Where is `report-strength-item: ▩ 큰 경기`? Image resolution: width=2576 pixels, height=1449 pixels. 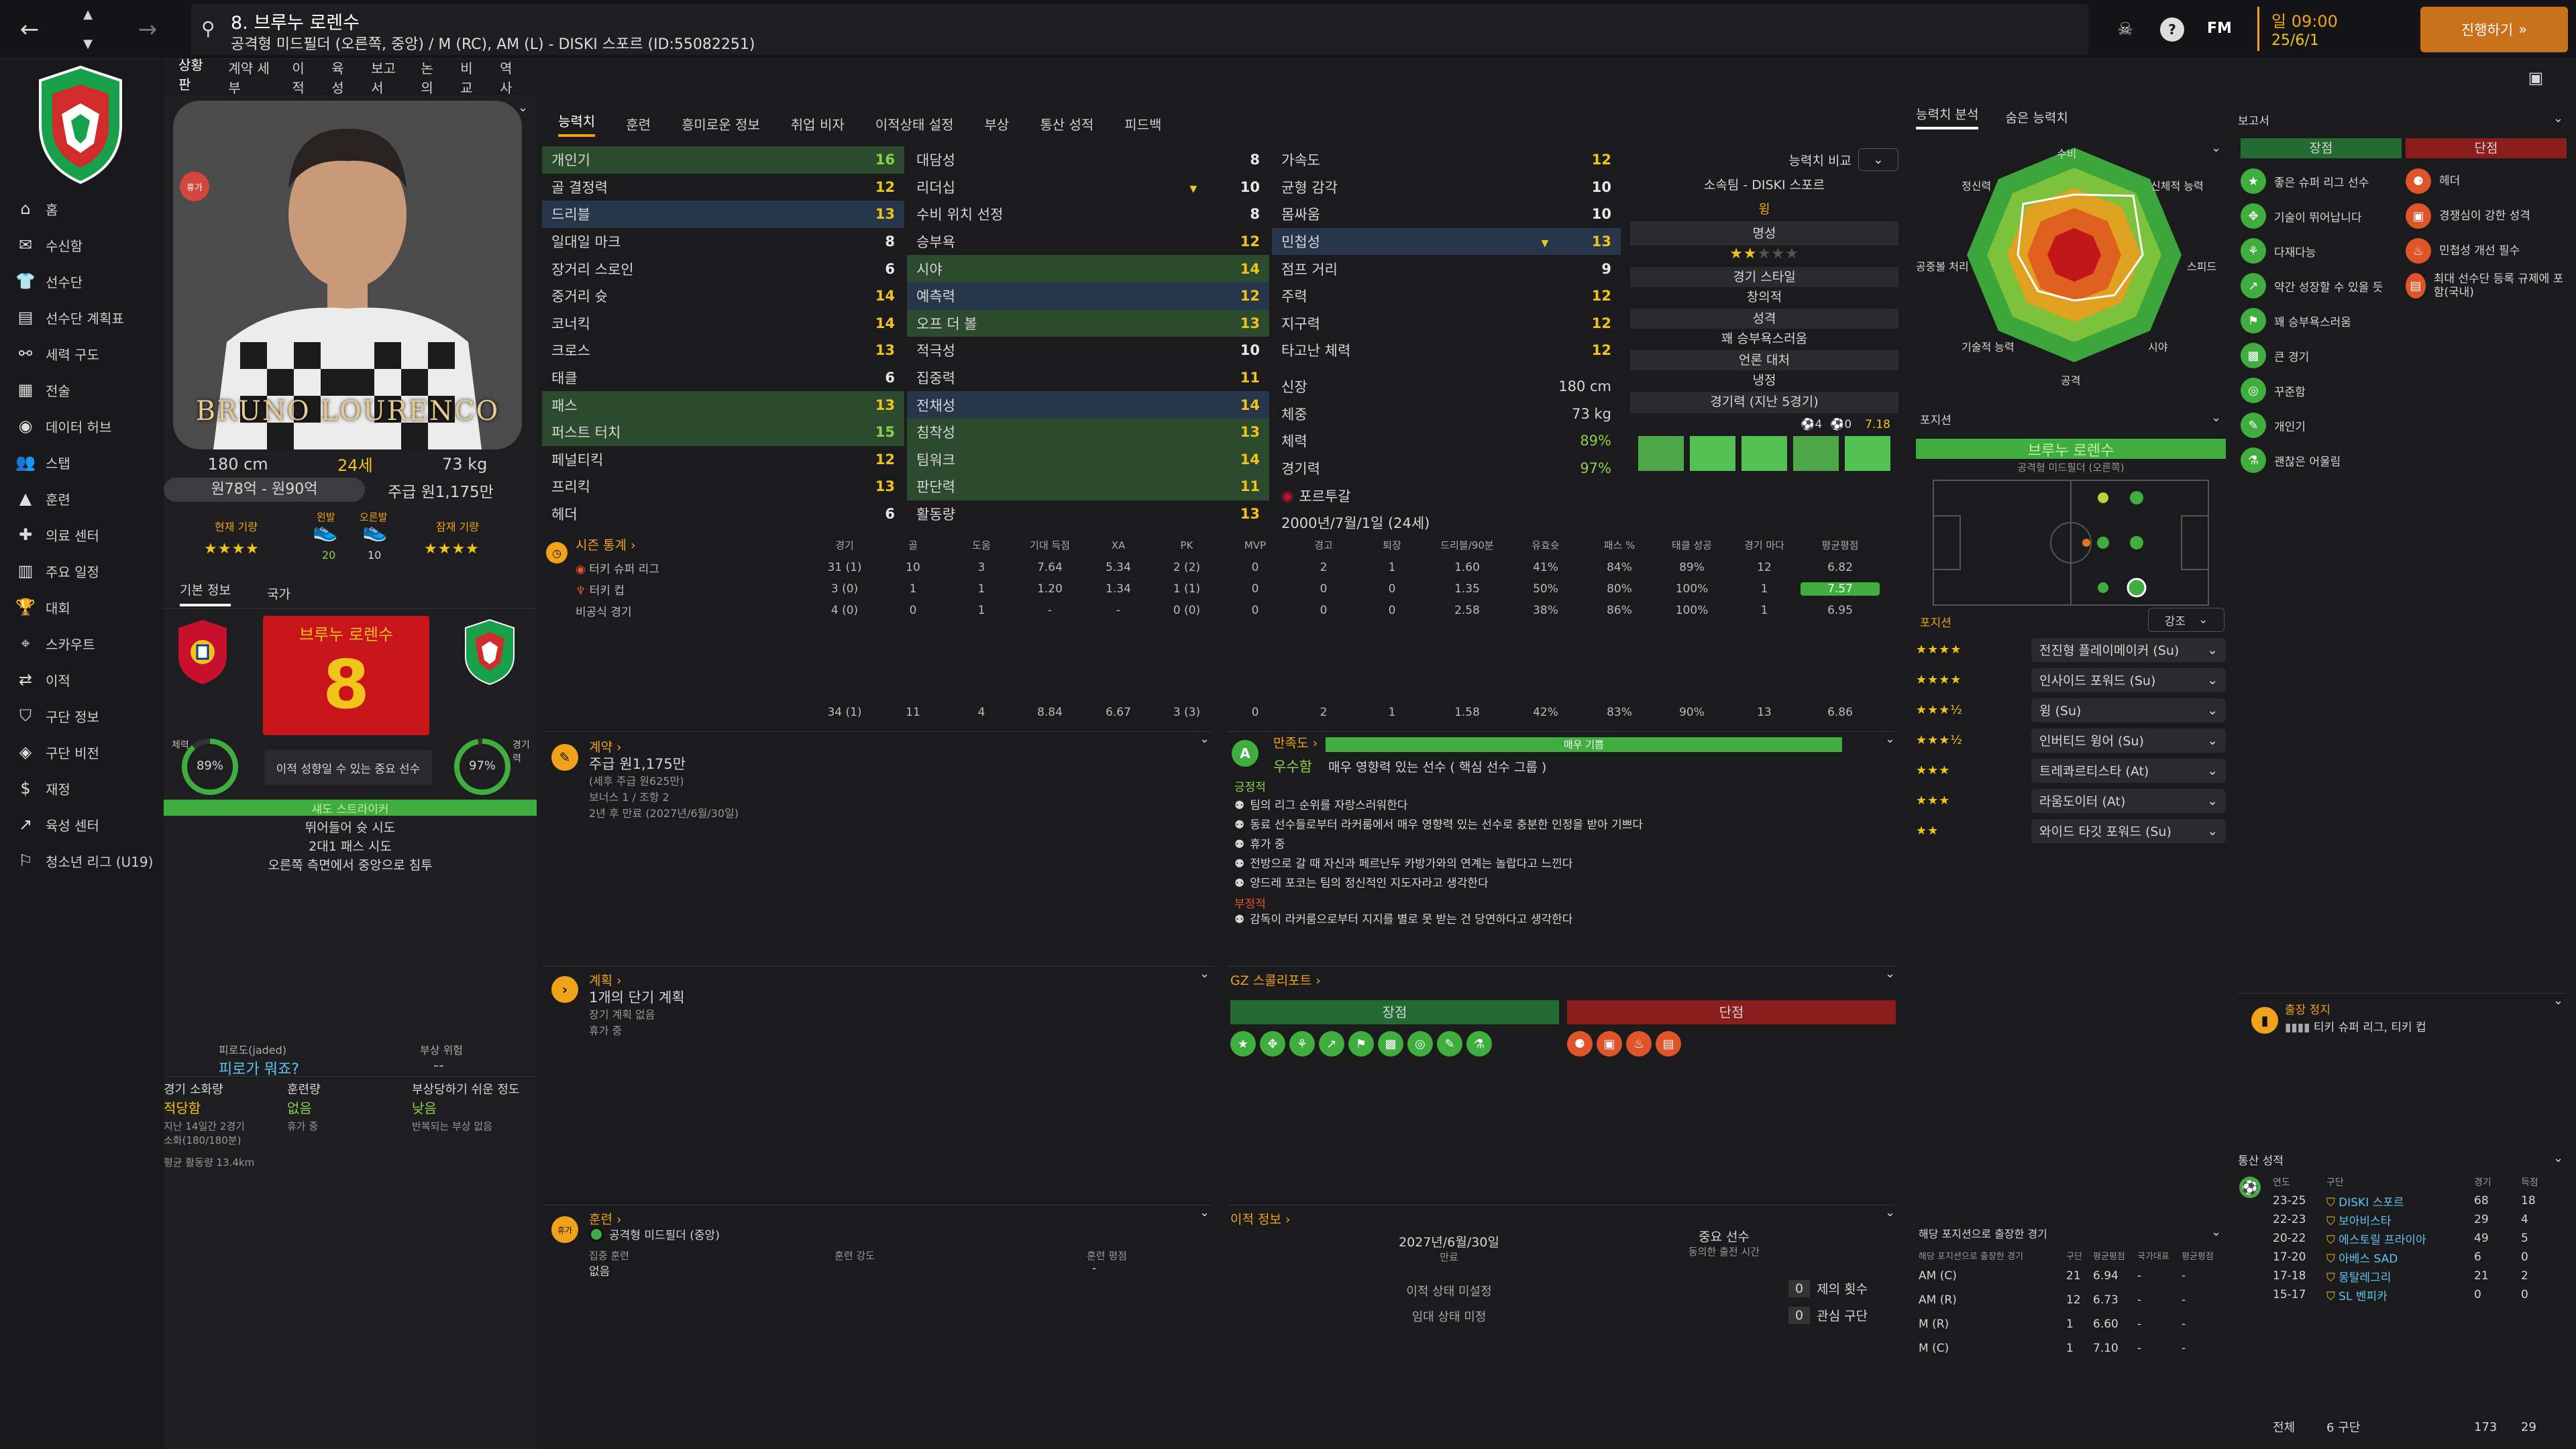 report-strength-item: ▩ 큰 경기 is located at coordinates (2321, 355).